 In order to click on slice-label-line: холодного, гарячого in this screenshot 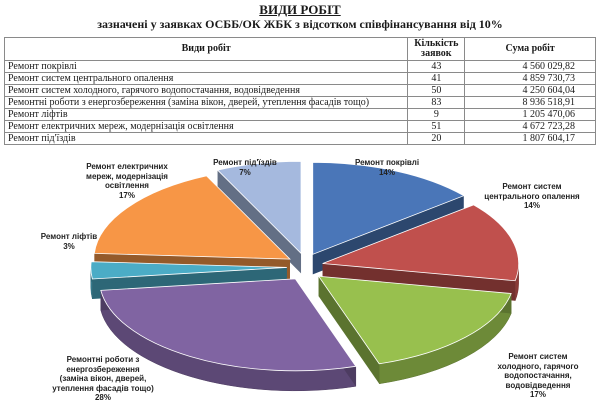, I will do `click(538, 366)`.